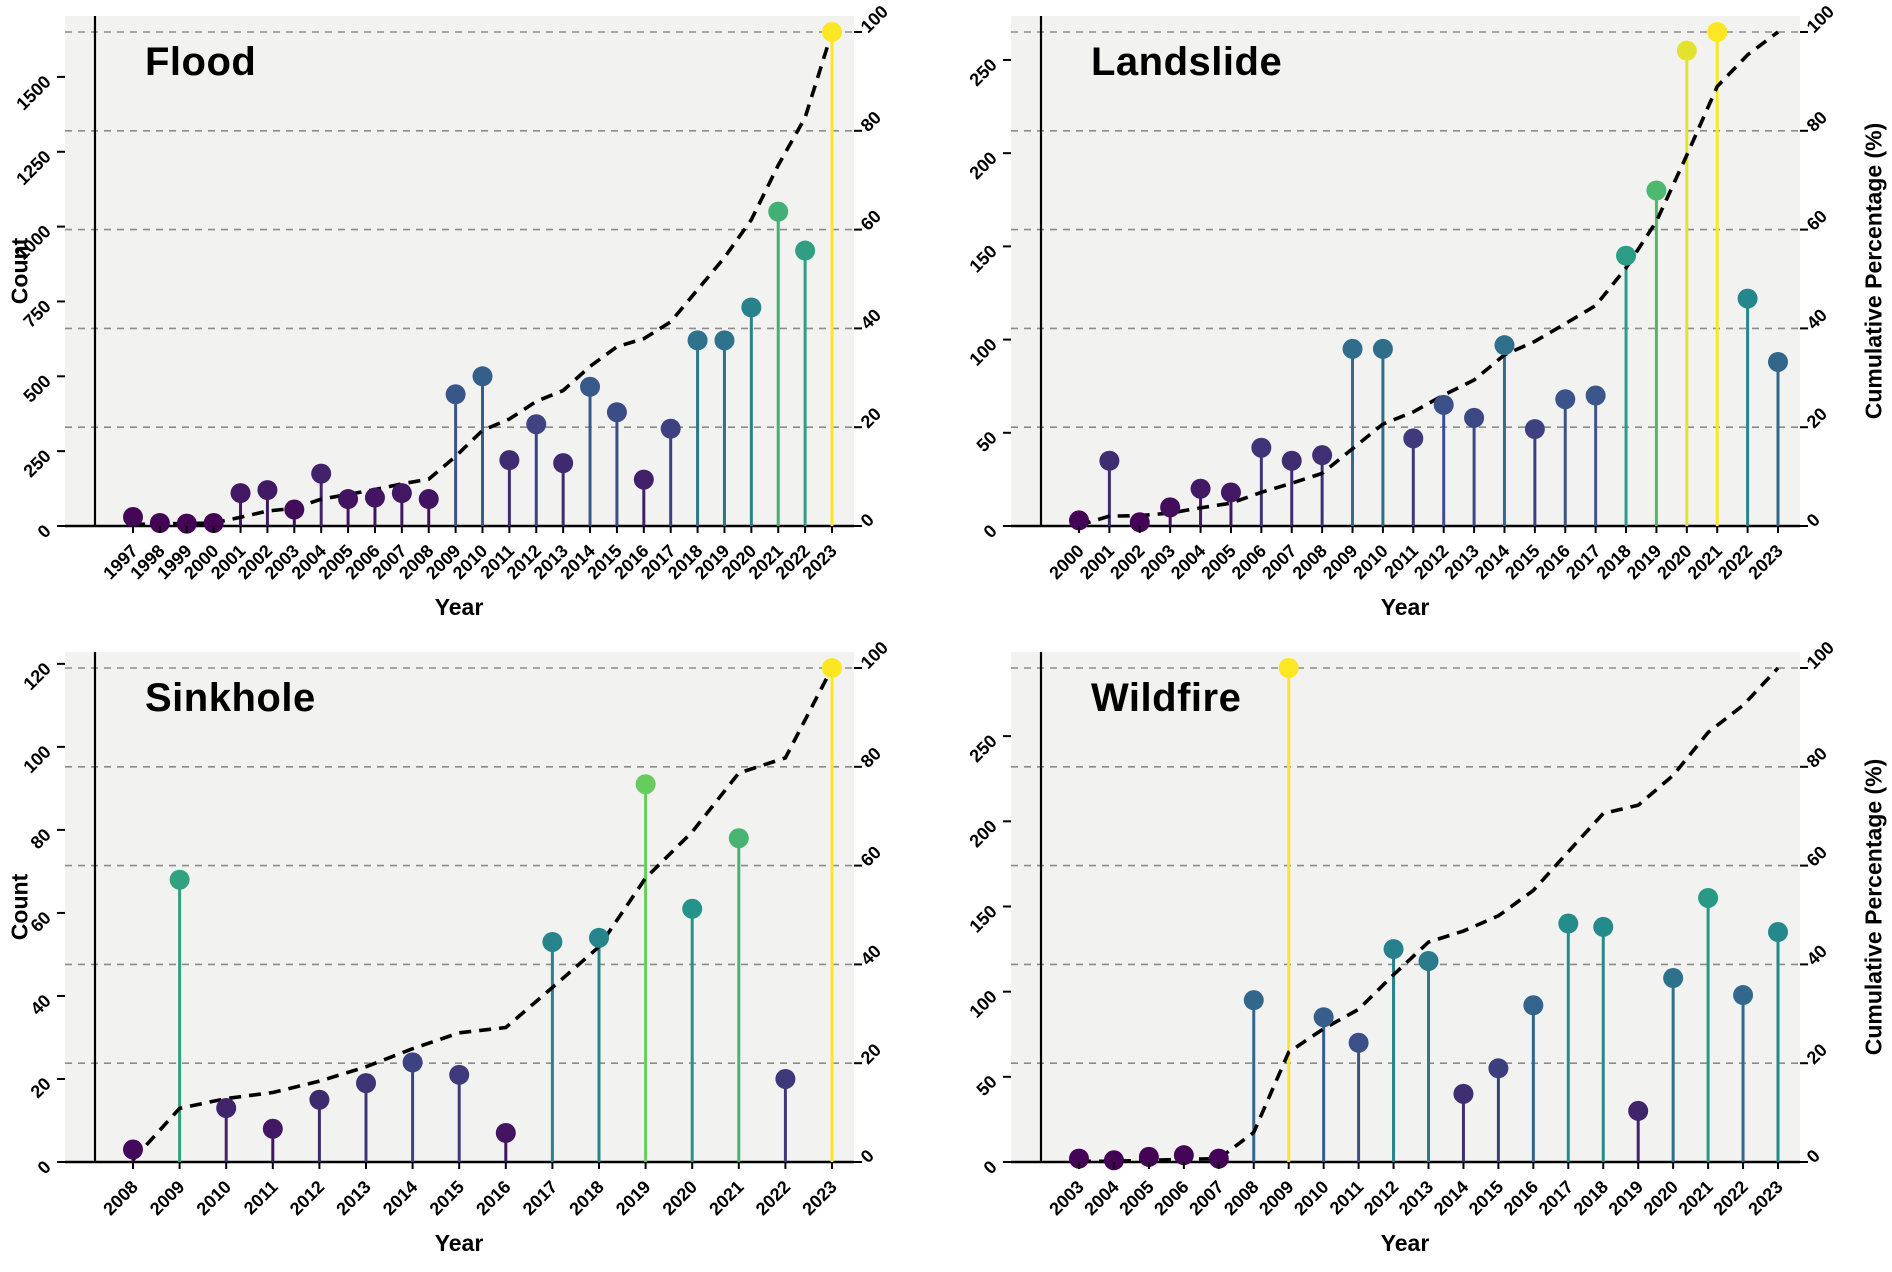  Describe the element at coordinates (1136, 1198) in the screenshot. I see `x-tick-label: 2005` at that location.